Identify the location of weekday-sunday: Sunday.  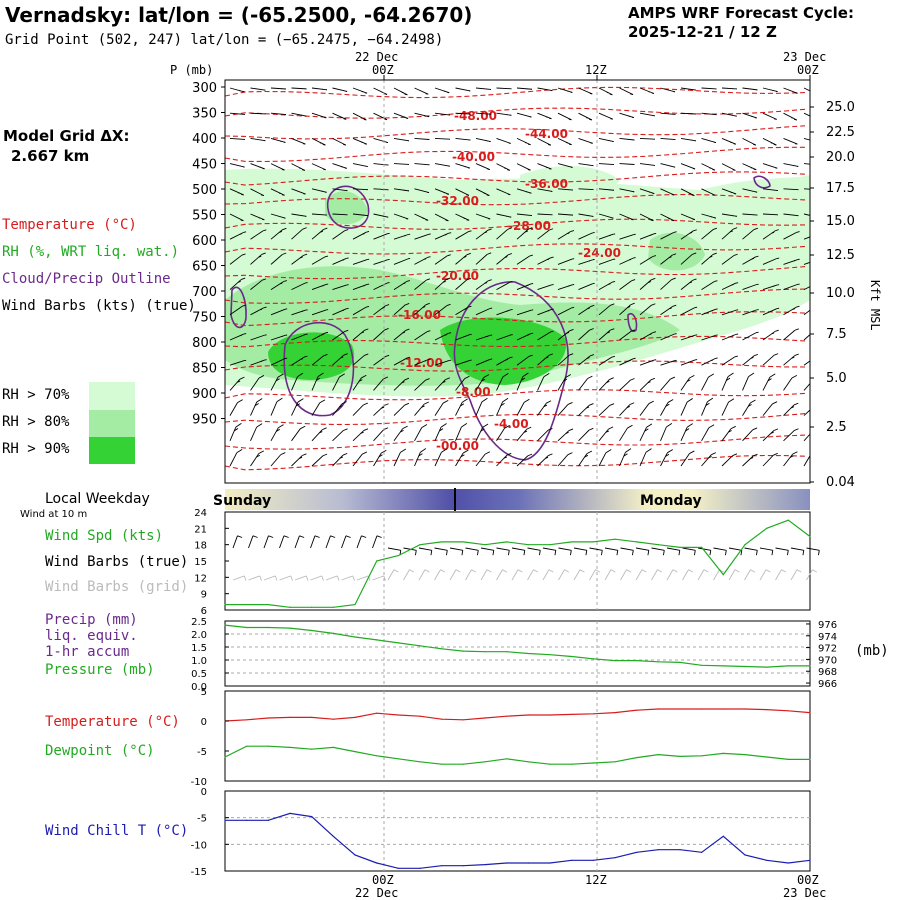
(242, 501).